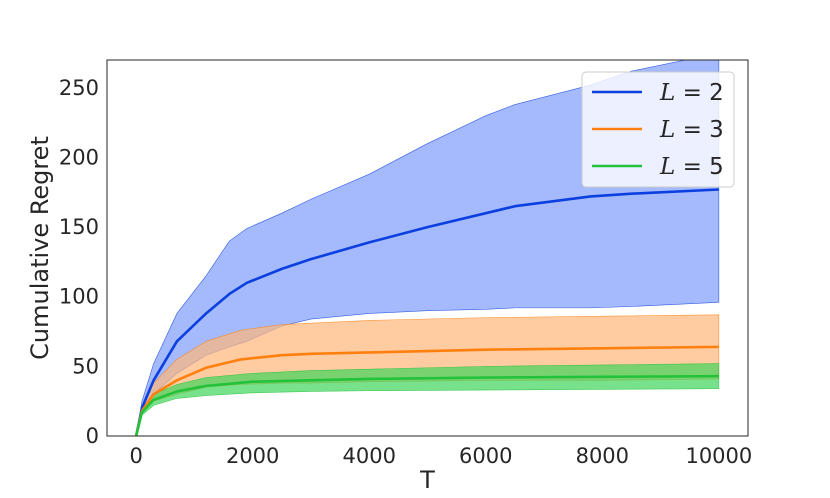 This screenshot has width=830, height=498. What do you see at coordinates (135, 456) in the screenshot?
I see `x-tick-label: 0` at bounding box center [135, 456].